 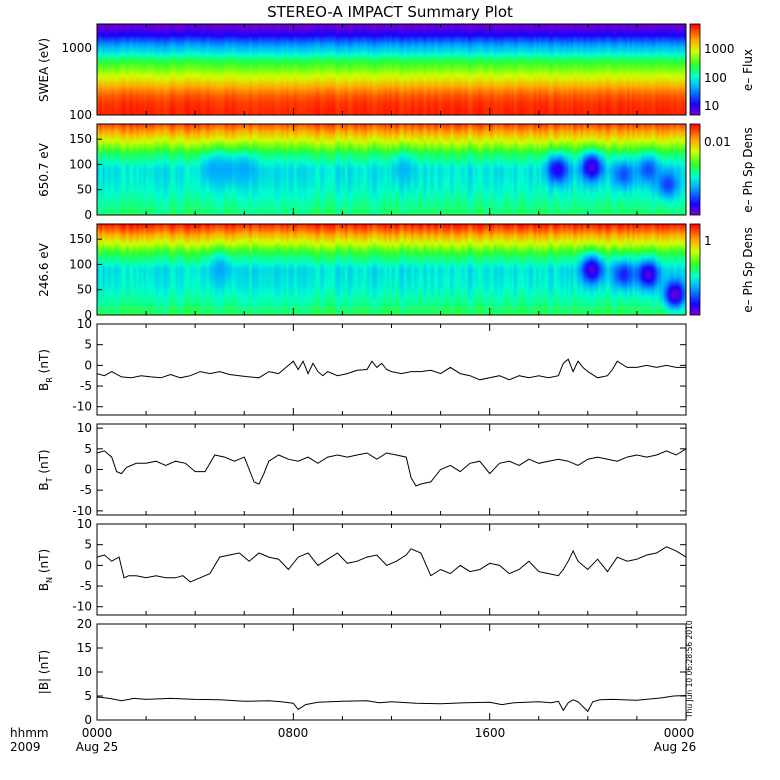 I want to click on corner-label-year: 2009, so click(x=25, y=747).